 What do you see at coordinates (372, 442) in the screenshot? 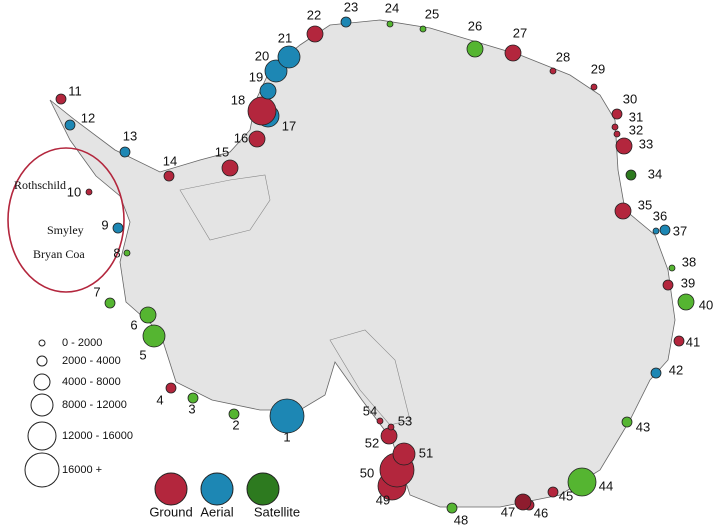
I see `site-label: 52` at bounding box center [372, 442].